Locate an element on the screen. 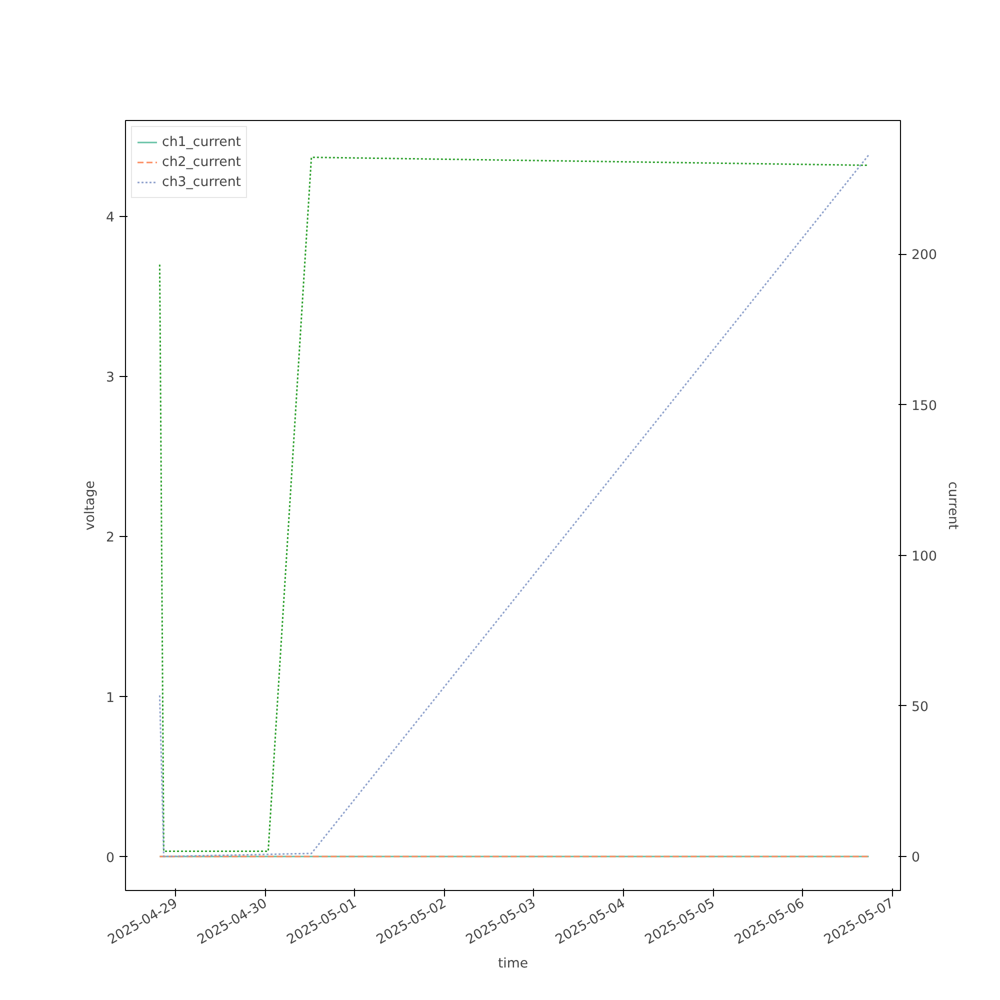  legend-label: ch1_current is located at coordinates (201, 142).